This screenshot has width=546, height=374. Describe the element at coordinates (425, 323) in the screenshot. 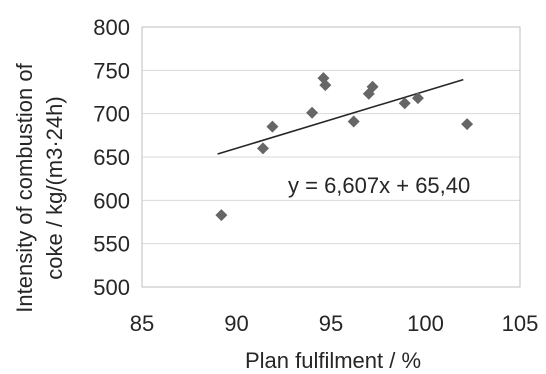

I see `x-tick-label-100: 100` at that location.